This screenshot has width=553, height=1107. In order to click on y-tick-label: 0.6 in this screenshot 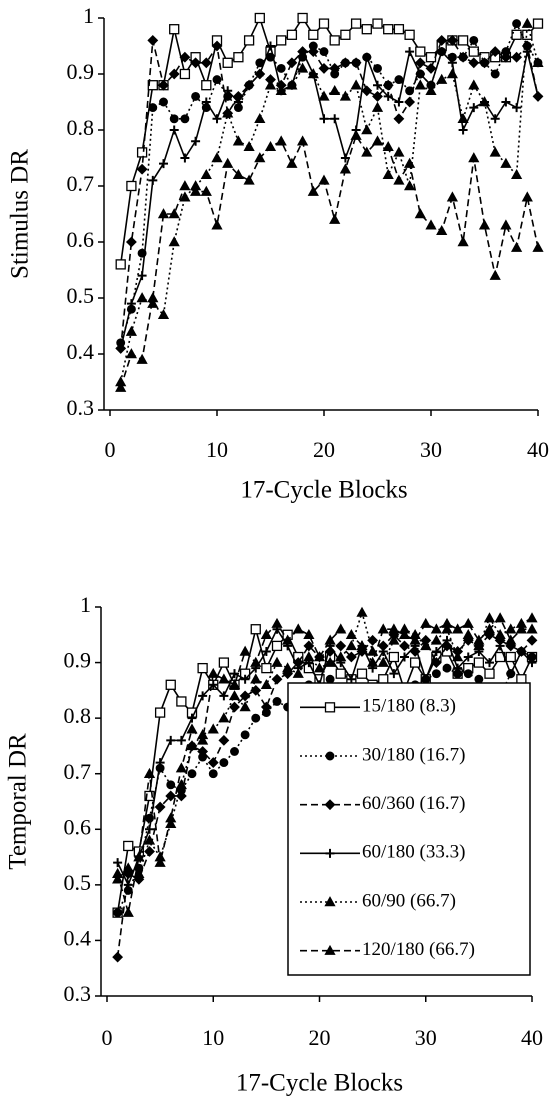, I will do `click(78, 826)`.